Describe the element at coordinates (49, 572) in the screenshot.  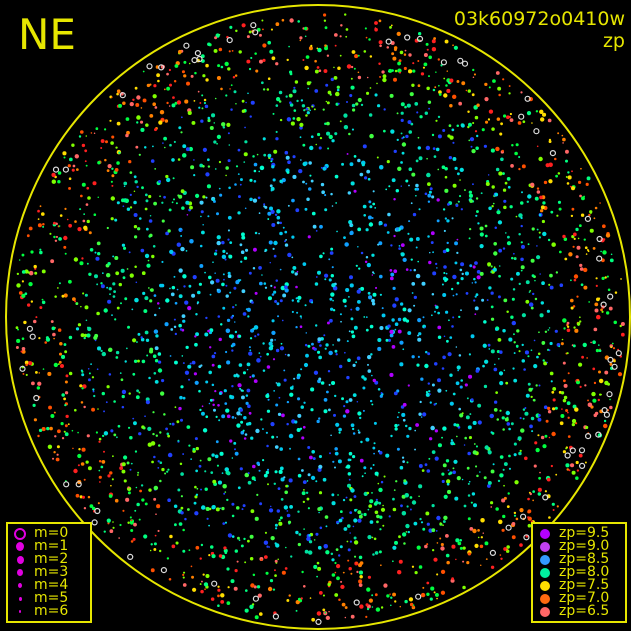
I see `magnitude-legend: m=0 m=1 m=2 m=3 m=4 m=5 m=6` at that location.